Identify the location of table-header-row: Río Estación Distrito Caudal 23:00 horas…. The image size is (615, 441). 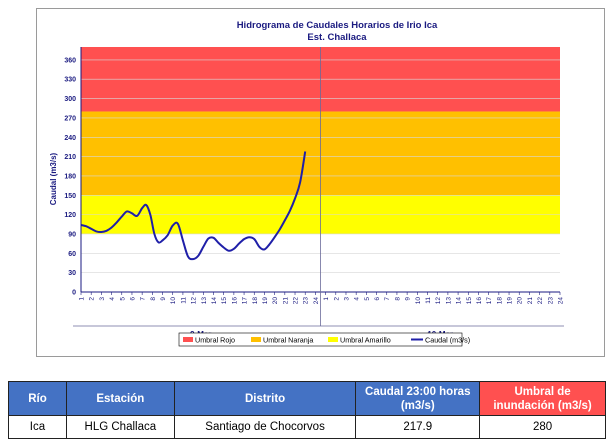
(307, 398).